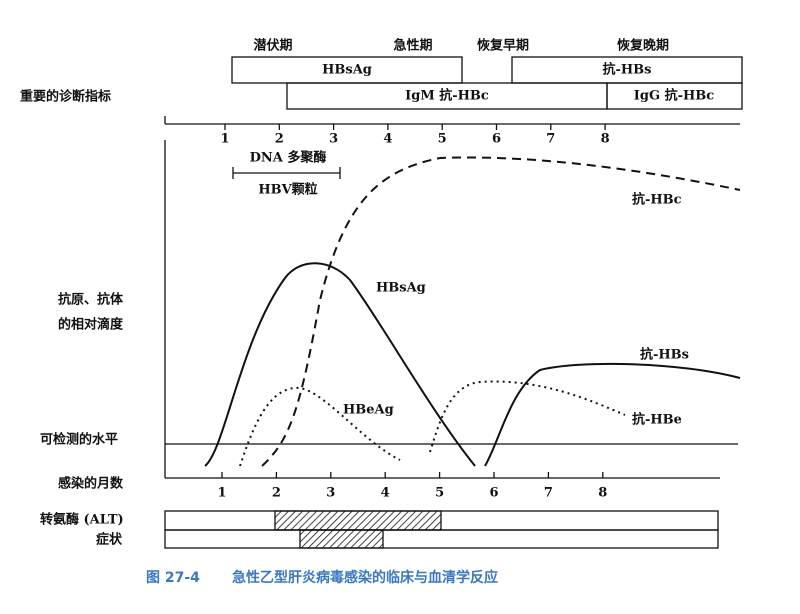 The width and height of the screenshot is (800, 614). I want to click on curve-label: 抗-HBc, so click(657, 200).